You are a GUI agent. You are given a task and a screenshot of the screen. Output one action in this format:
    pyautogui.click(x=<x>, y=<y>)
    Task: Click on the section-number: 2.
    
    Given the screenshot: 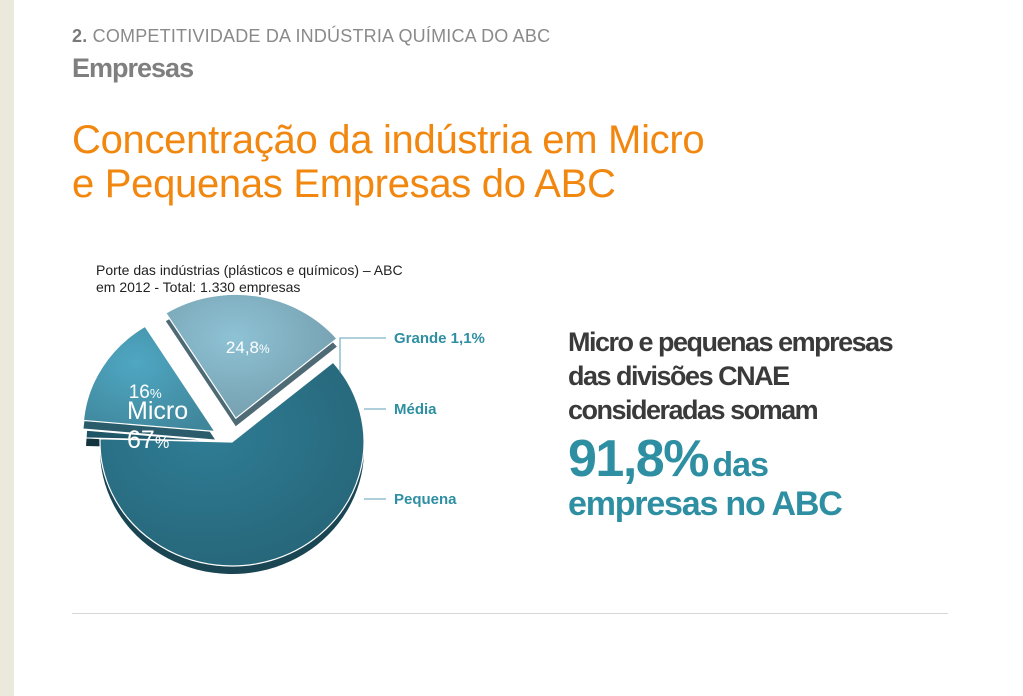 What is the action you would take?
    pyautogui.click(x=80, y=36)
    